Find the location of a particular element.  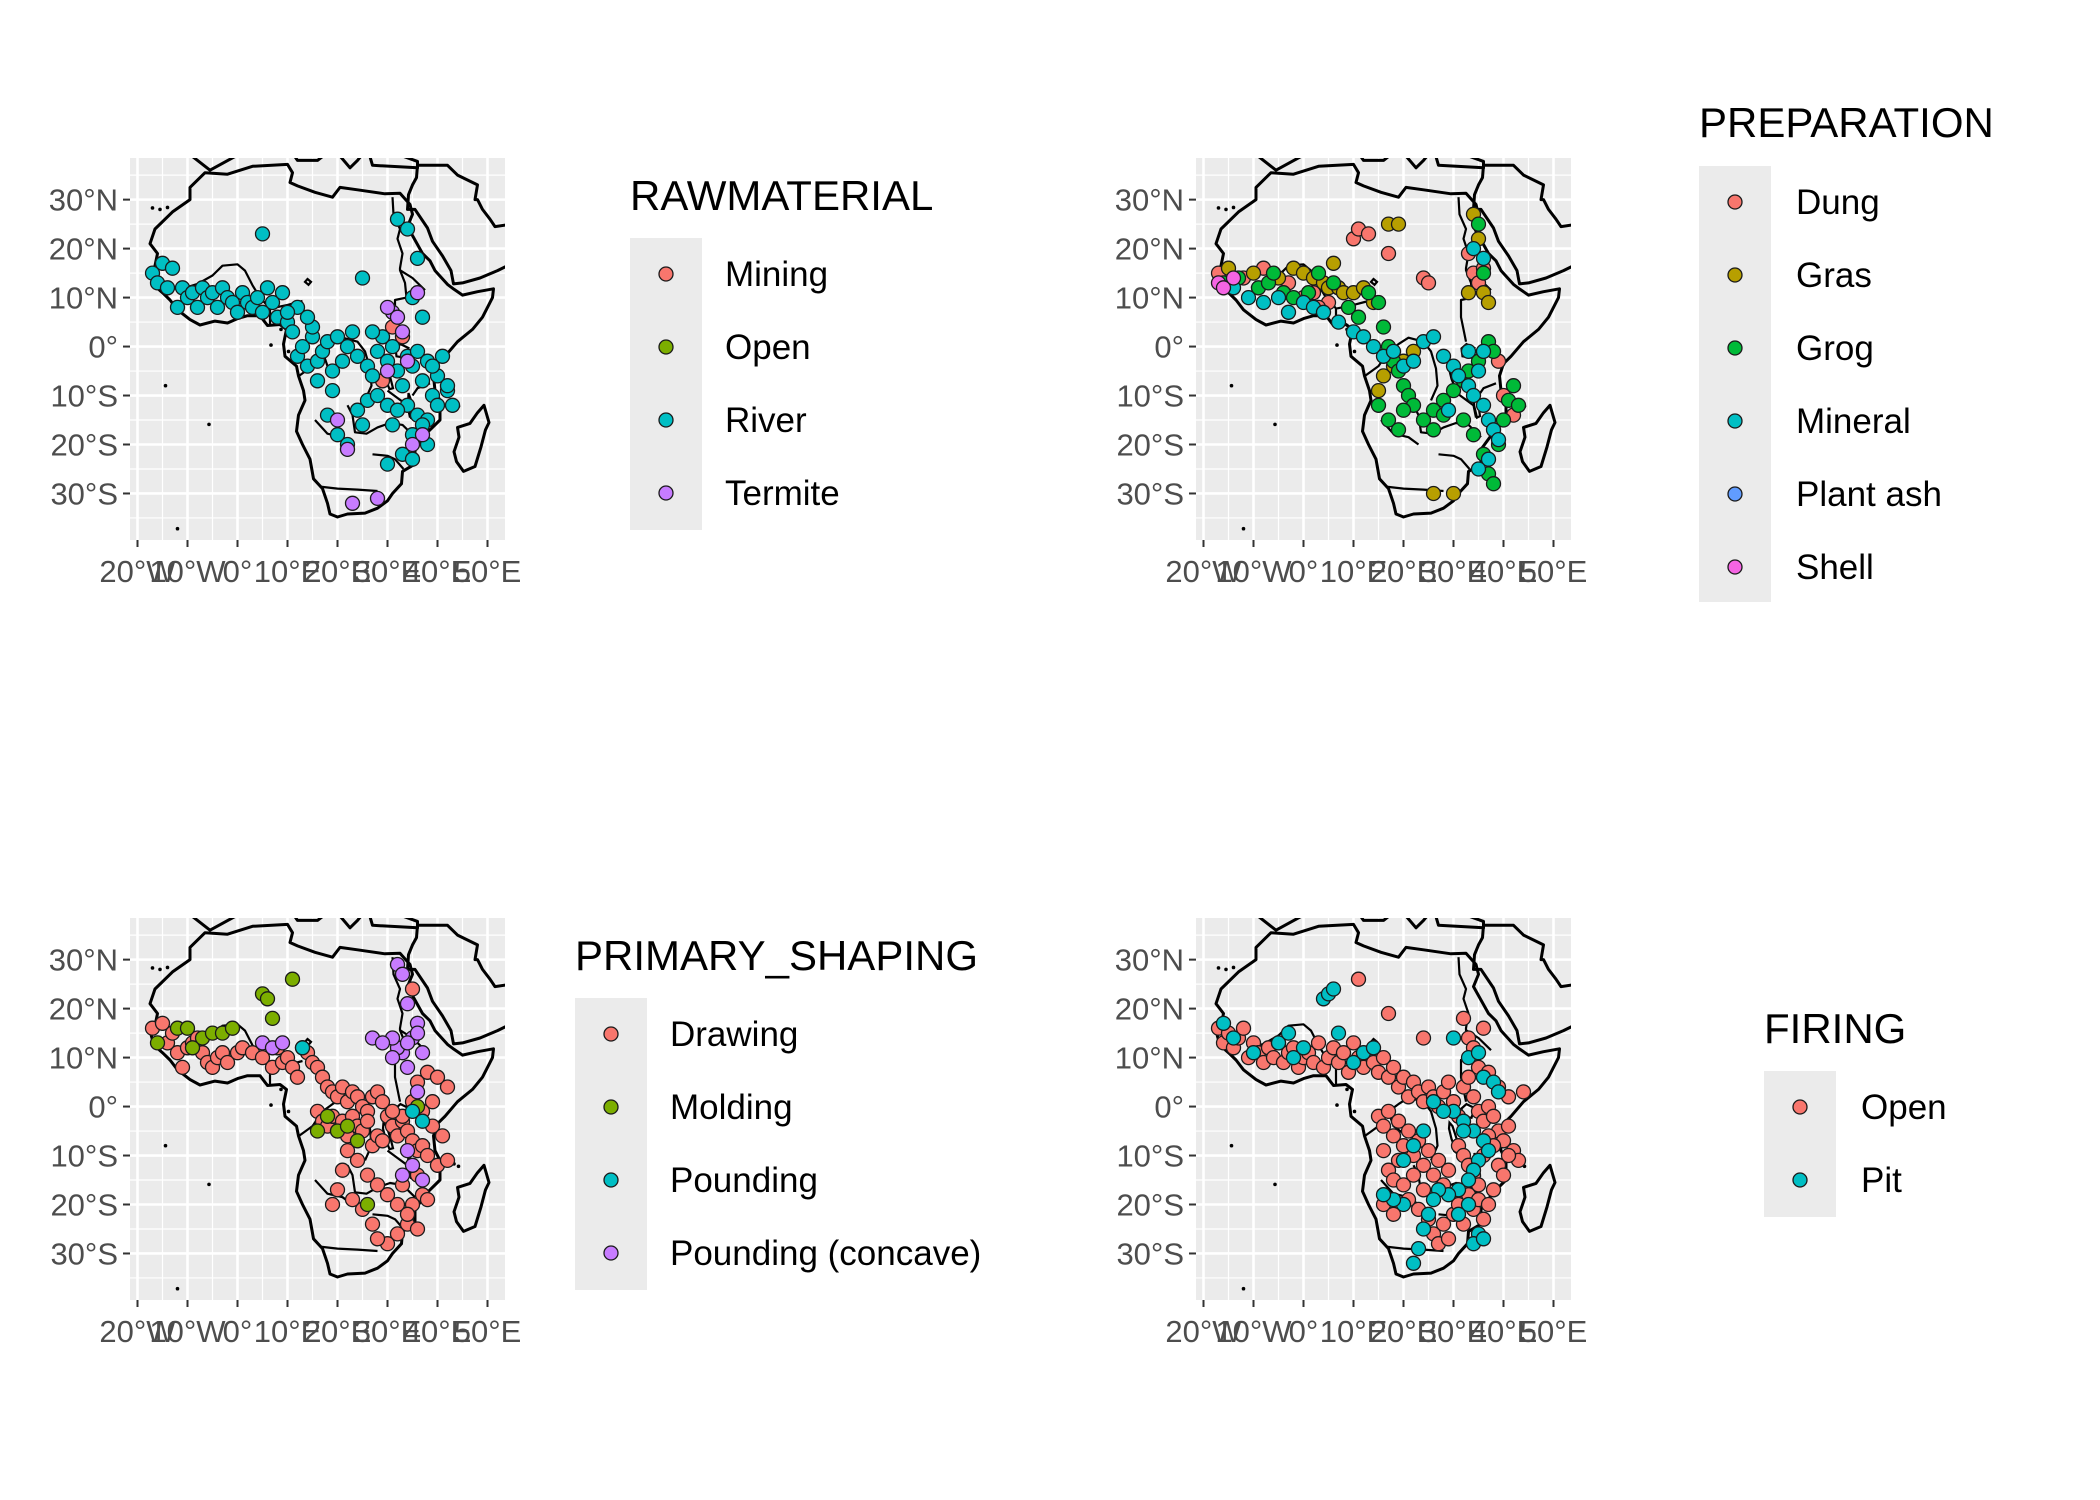

x-tick-label: 10°W is located at coordinates (187, 571).